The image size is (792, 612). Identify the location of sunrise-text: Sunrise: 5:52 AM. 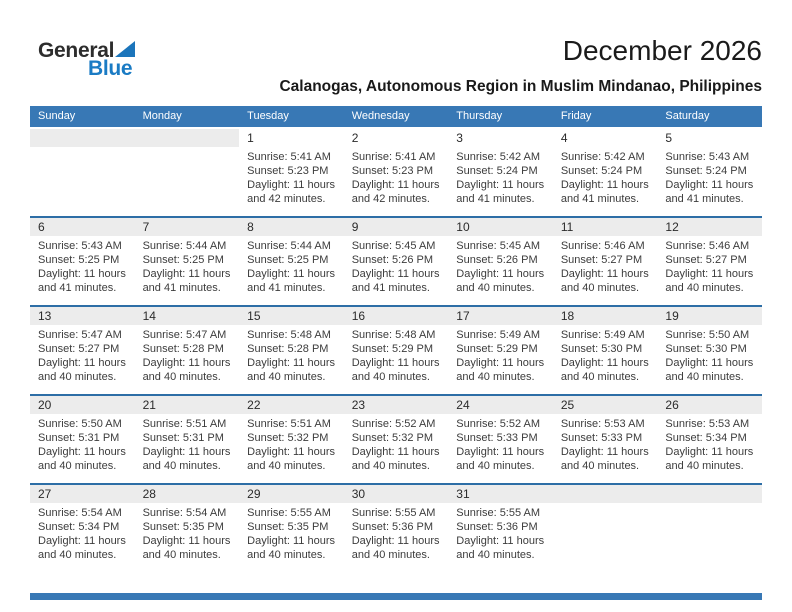
(498, 424).